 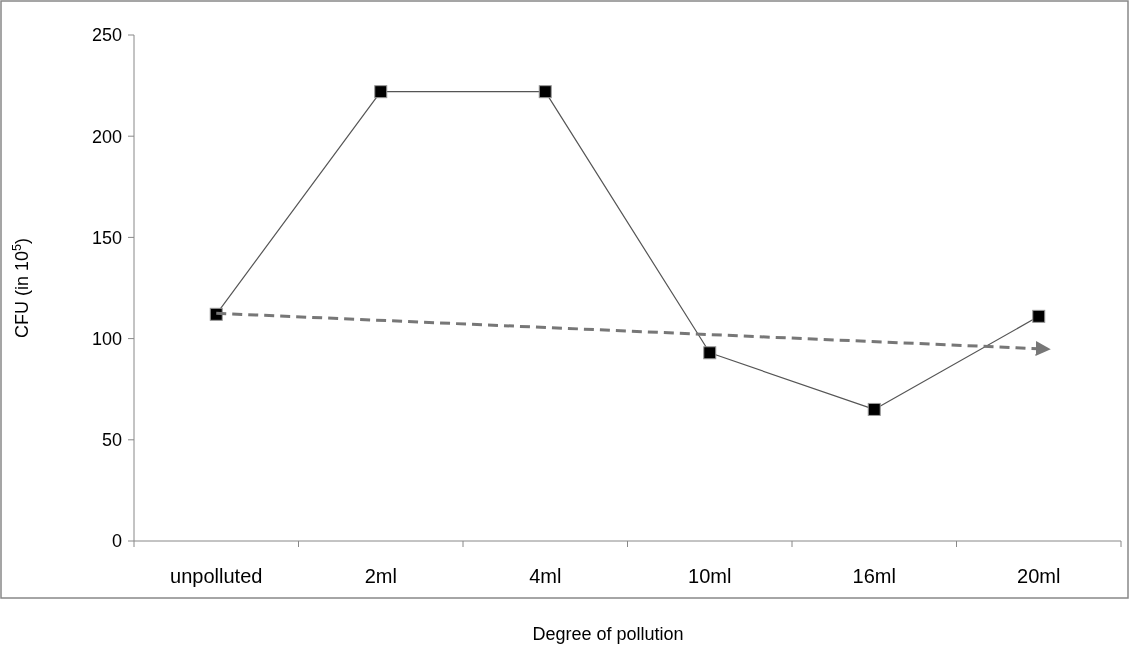 I want to click on y-tick-label: 250, so click(x=106, y=35).